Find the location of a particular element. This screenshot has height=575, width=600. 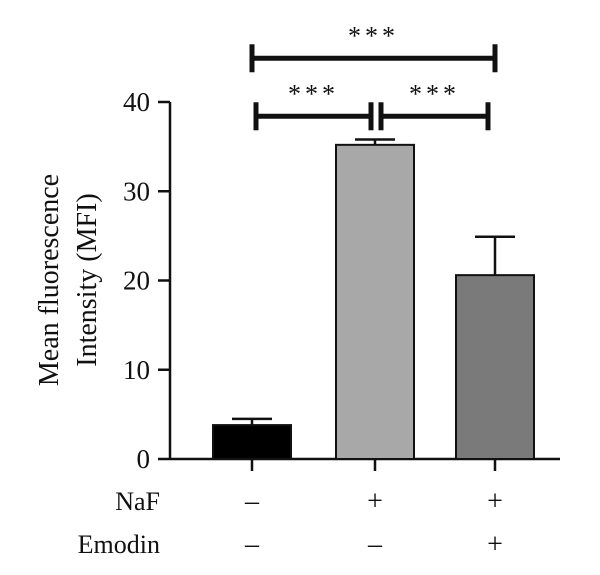

condition-label: NaF is located at coordinates (137, 501).